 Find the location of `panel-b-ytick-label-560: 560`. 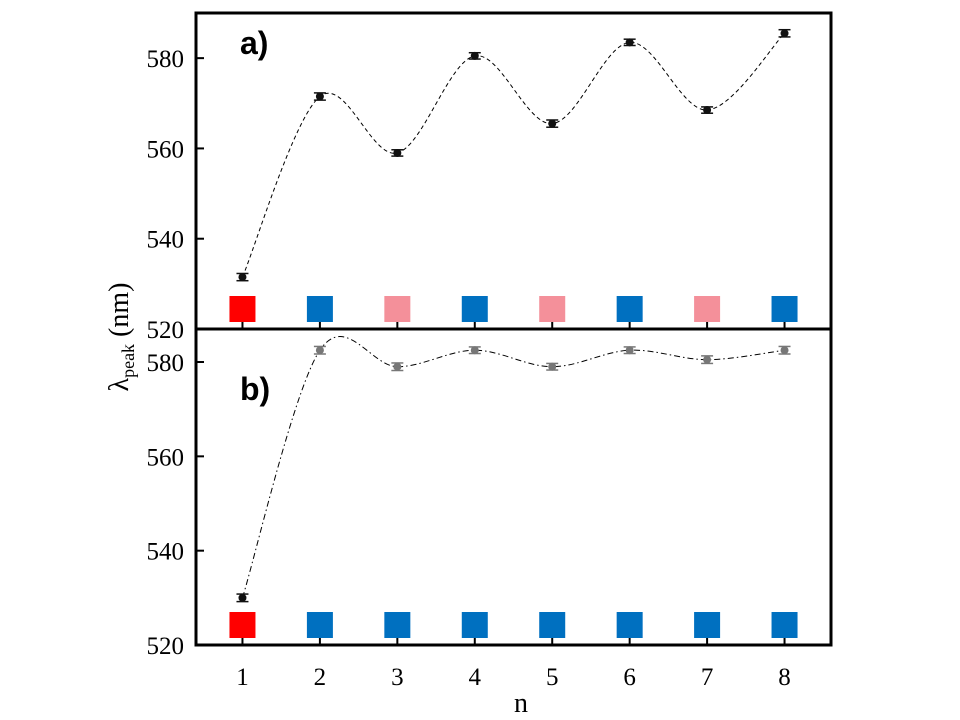

panel-b-ytick-label-560: 560 is located at coordinates (166, 457).